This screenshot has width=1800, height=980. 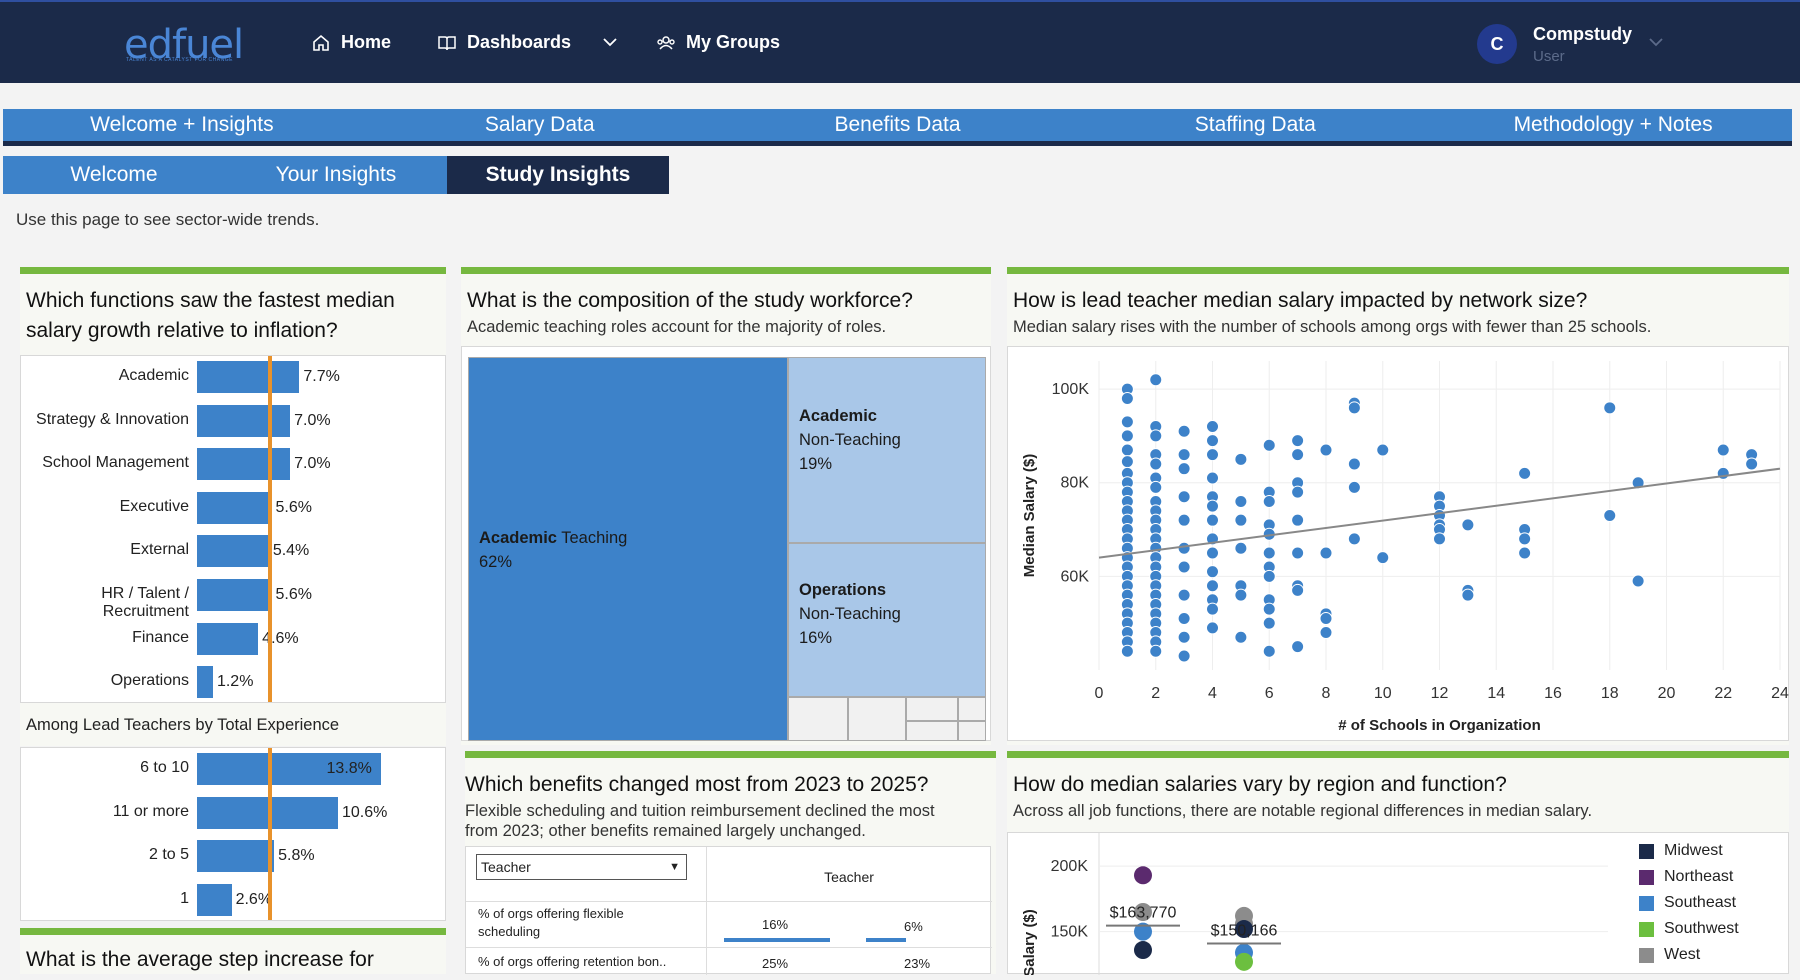 I want to click on chevron-down-icon, so click(x=610, y=42).